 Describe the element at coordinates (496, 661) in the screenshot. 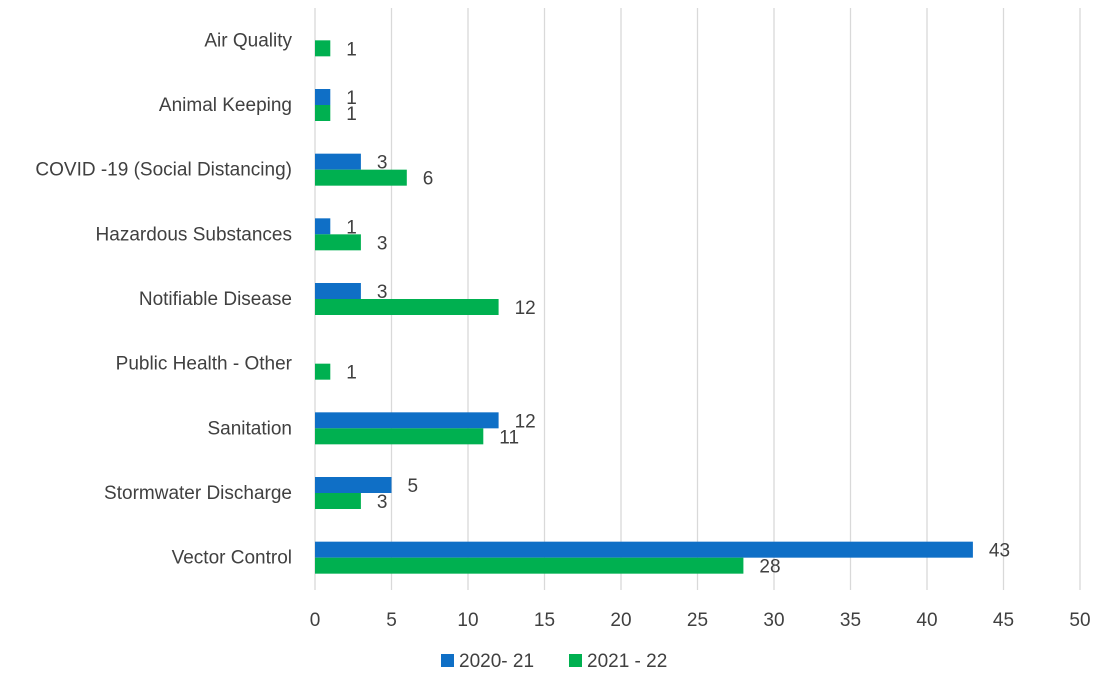

I see `legend-label: 2020- 21` at that location.